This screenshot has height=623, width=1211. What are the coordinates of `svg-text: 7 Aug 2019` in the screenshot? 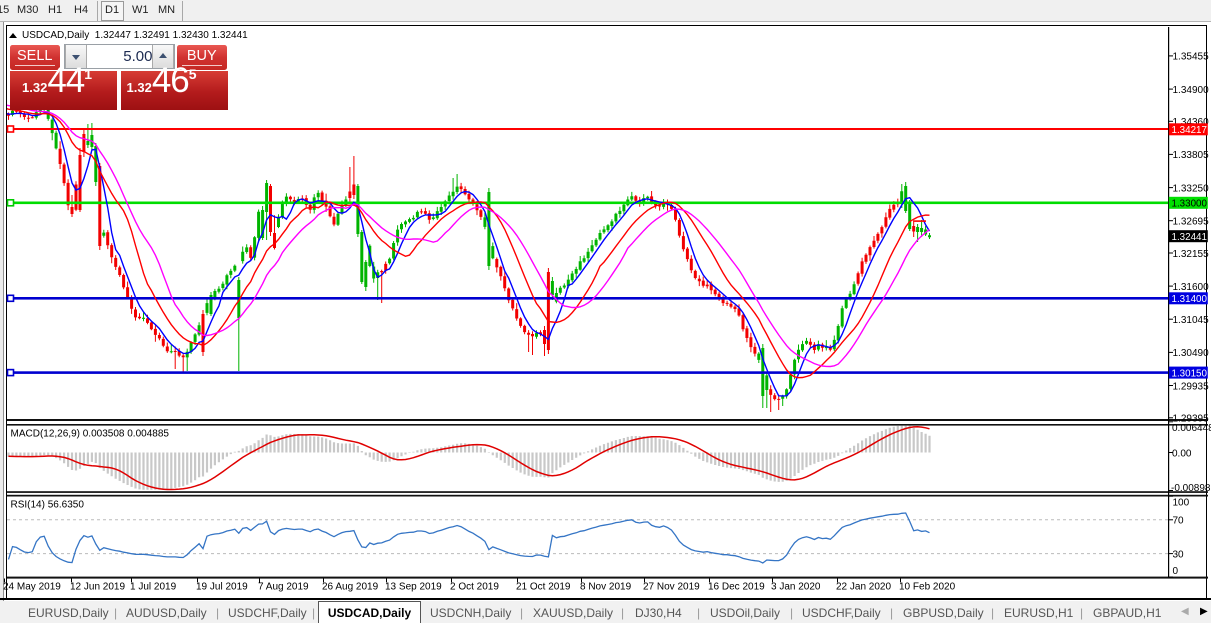 It's located at (283, 587).